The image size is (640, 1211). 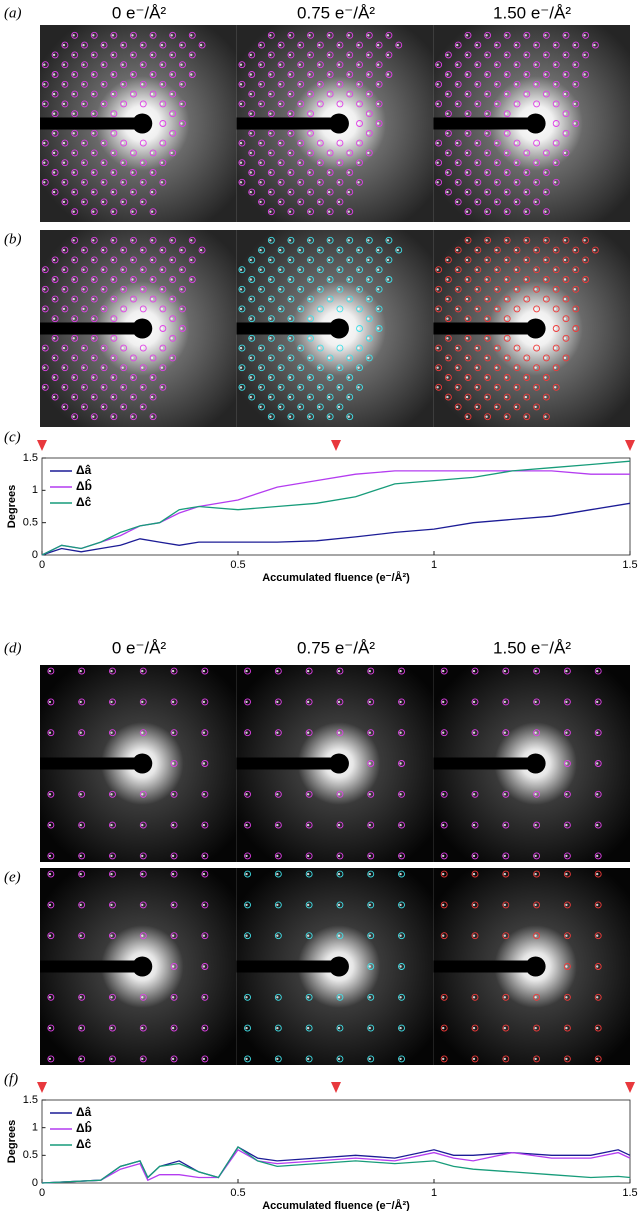 What do you see at coordinates (629, 565) in the screenshot?
I see `x-tick-label: 1.5` at bounding box center [629, 565].